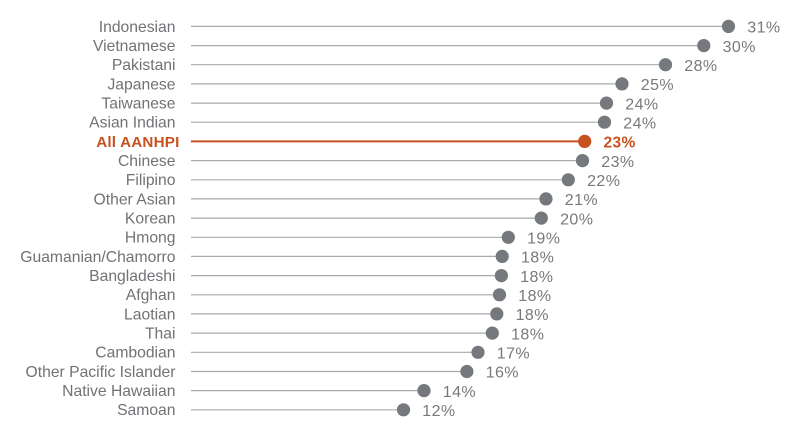 The image size is (800, 436). What do you see at coordinates (132, 123) in the screenshot?
I see `svg-text: Asian Indian` at bounding box center [132, 123].